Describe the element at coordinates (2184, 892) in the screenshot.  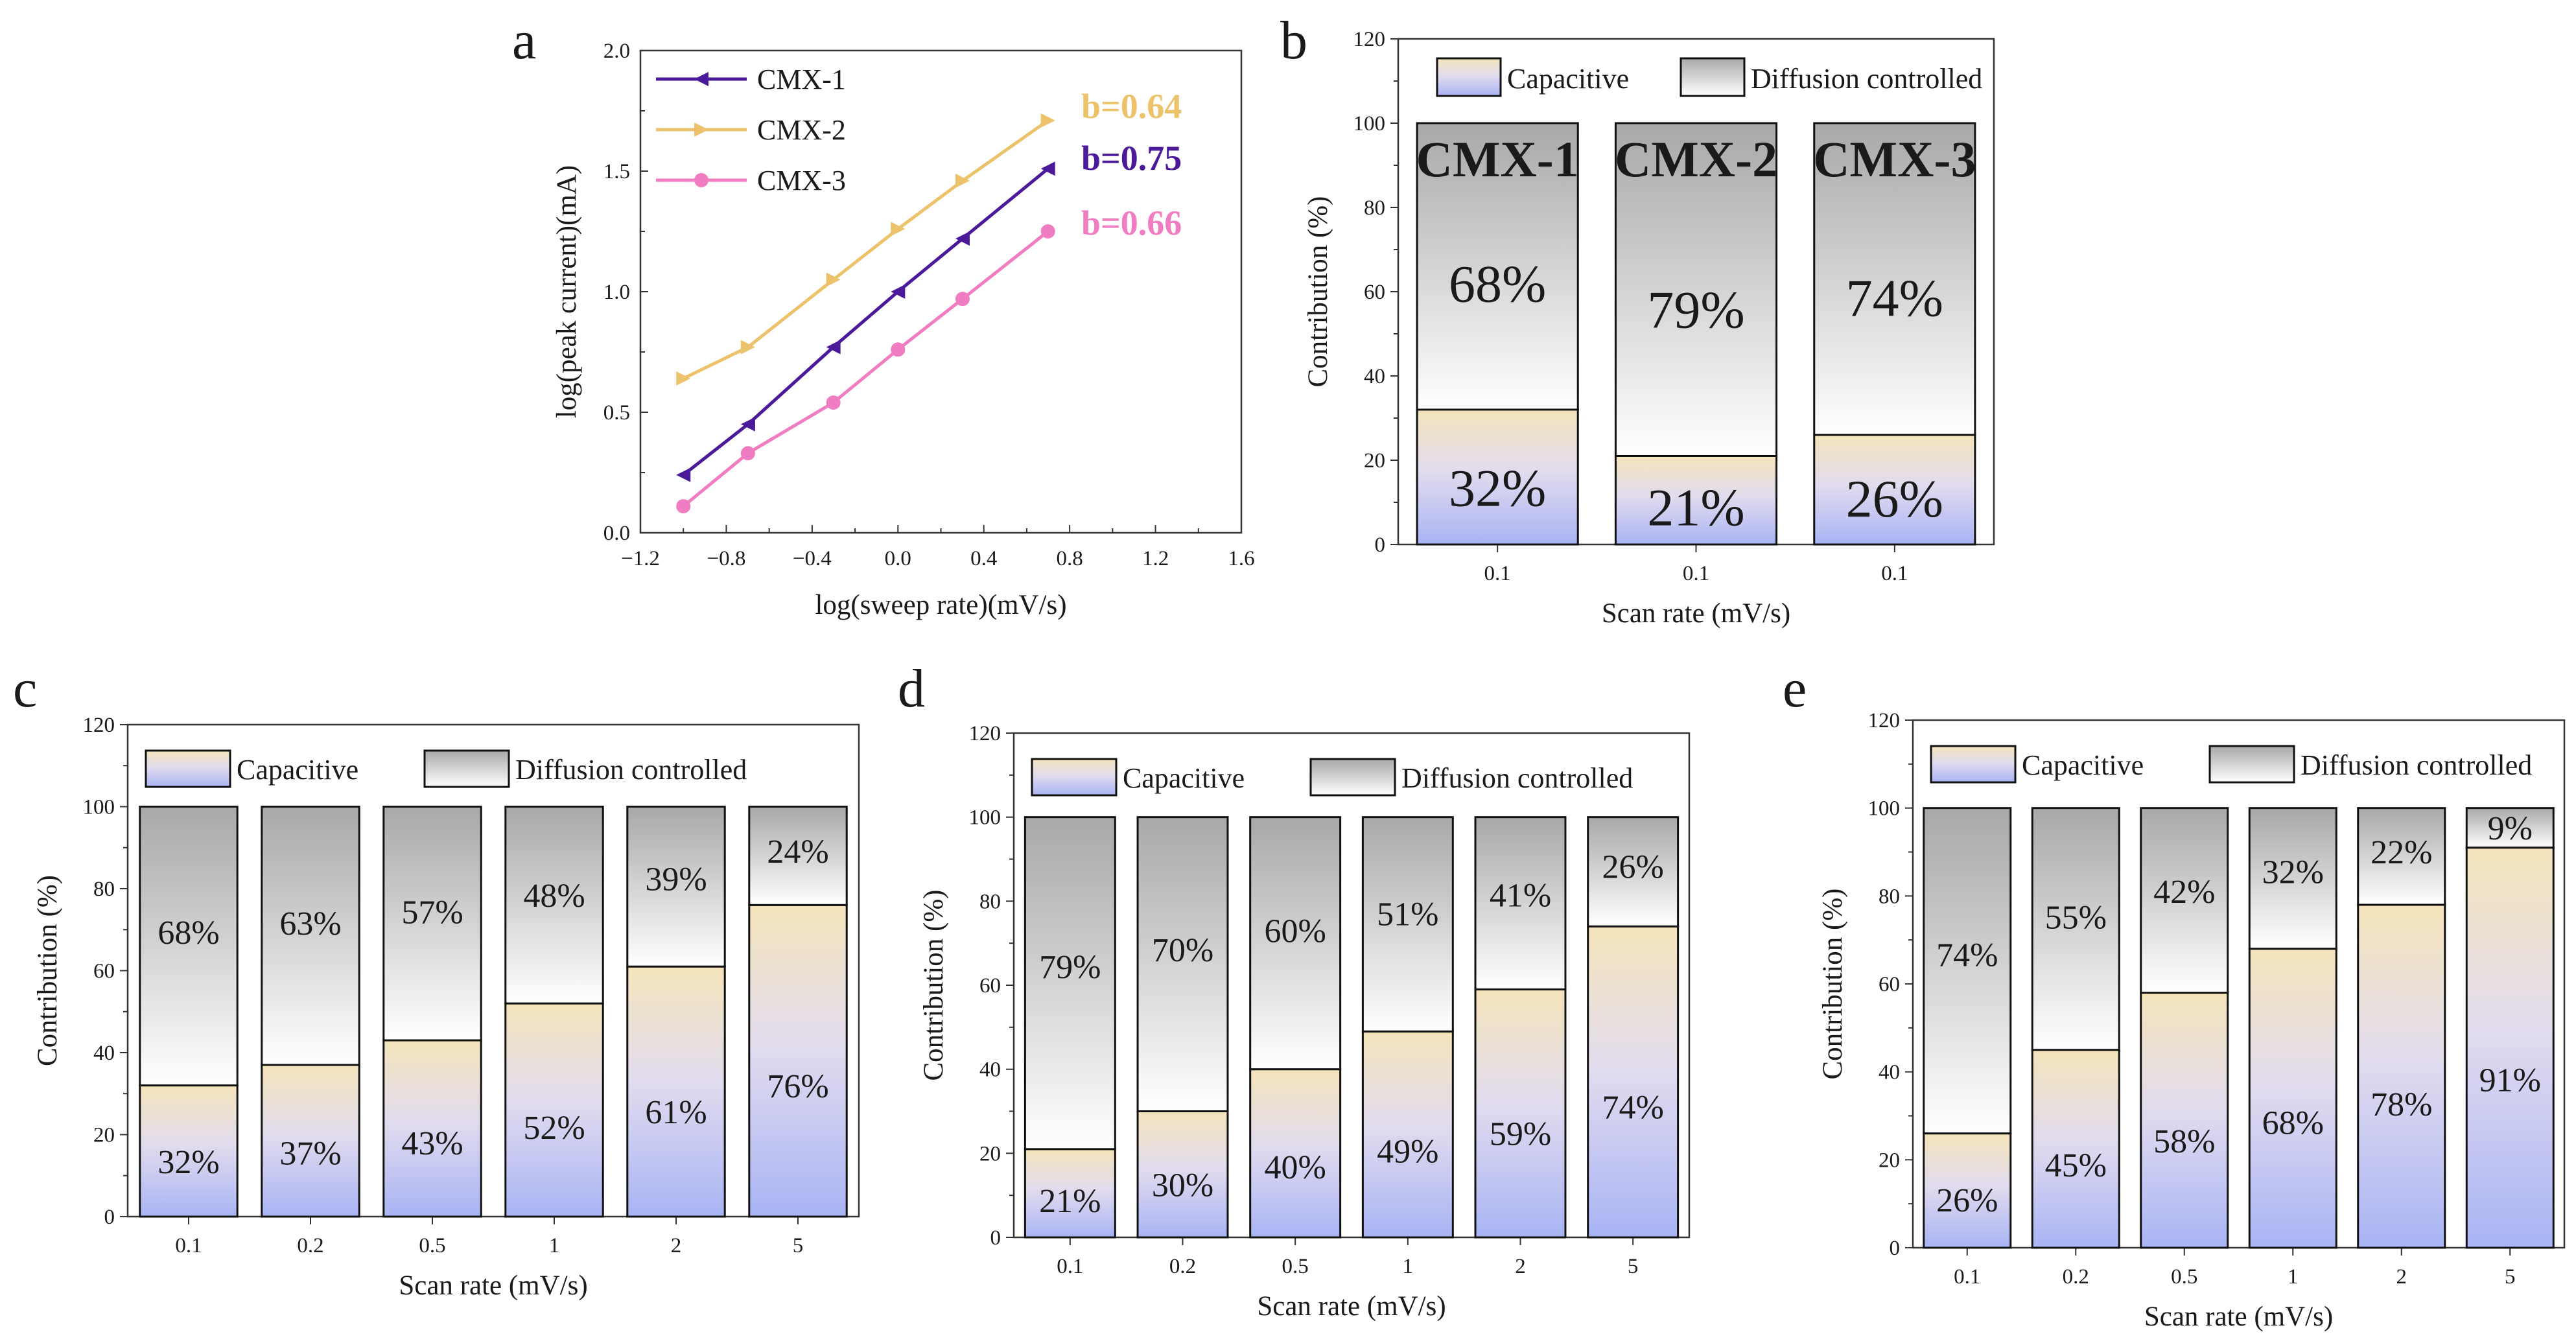
I see `label-diffusion: 42%` at that location.